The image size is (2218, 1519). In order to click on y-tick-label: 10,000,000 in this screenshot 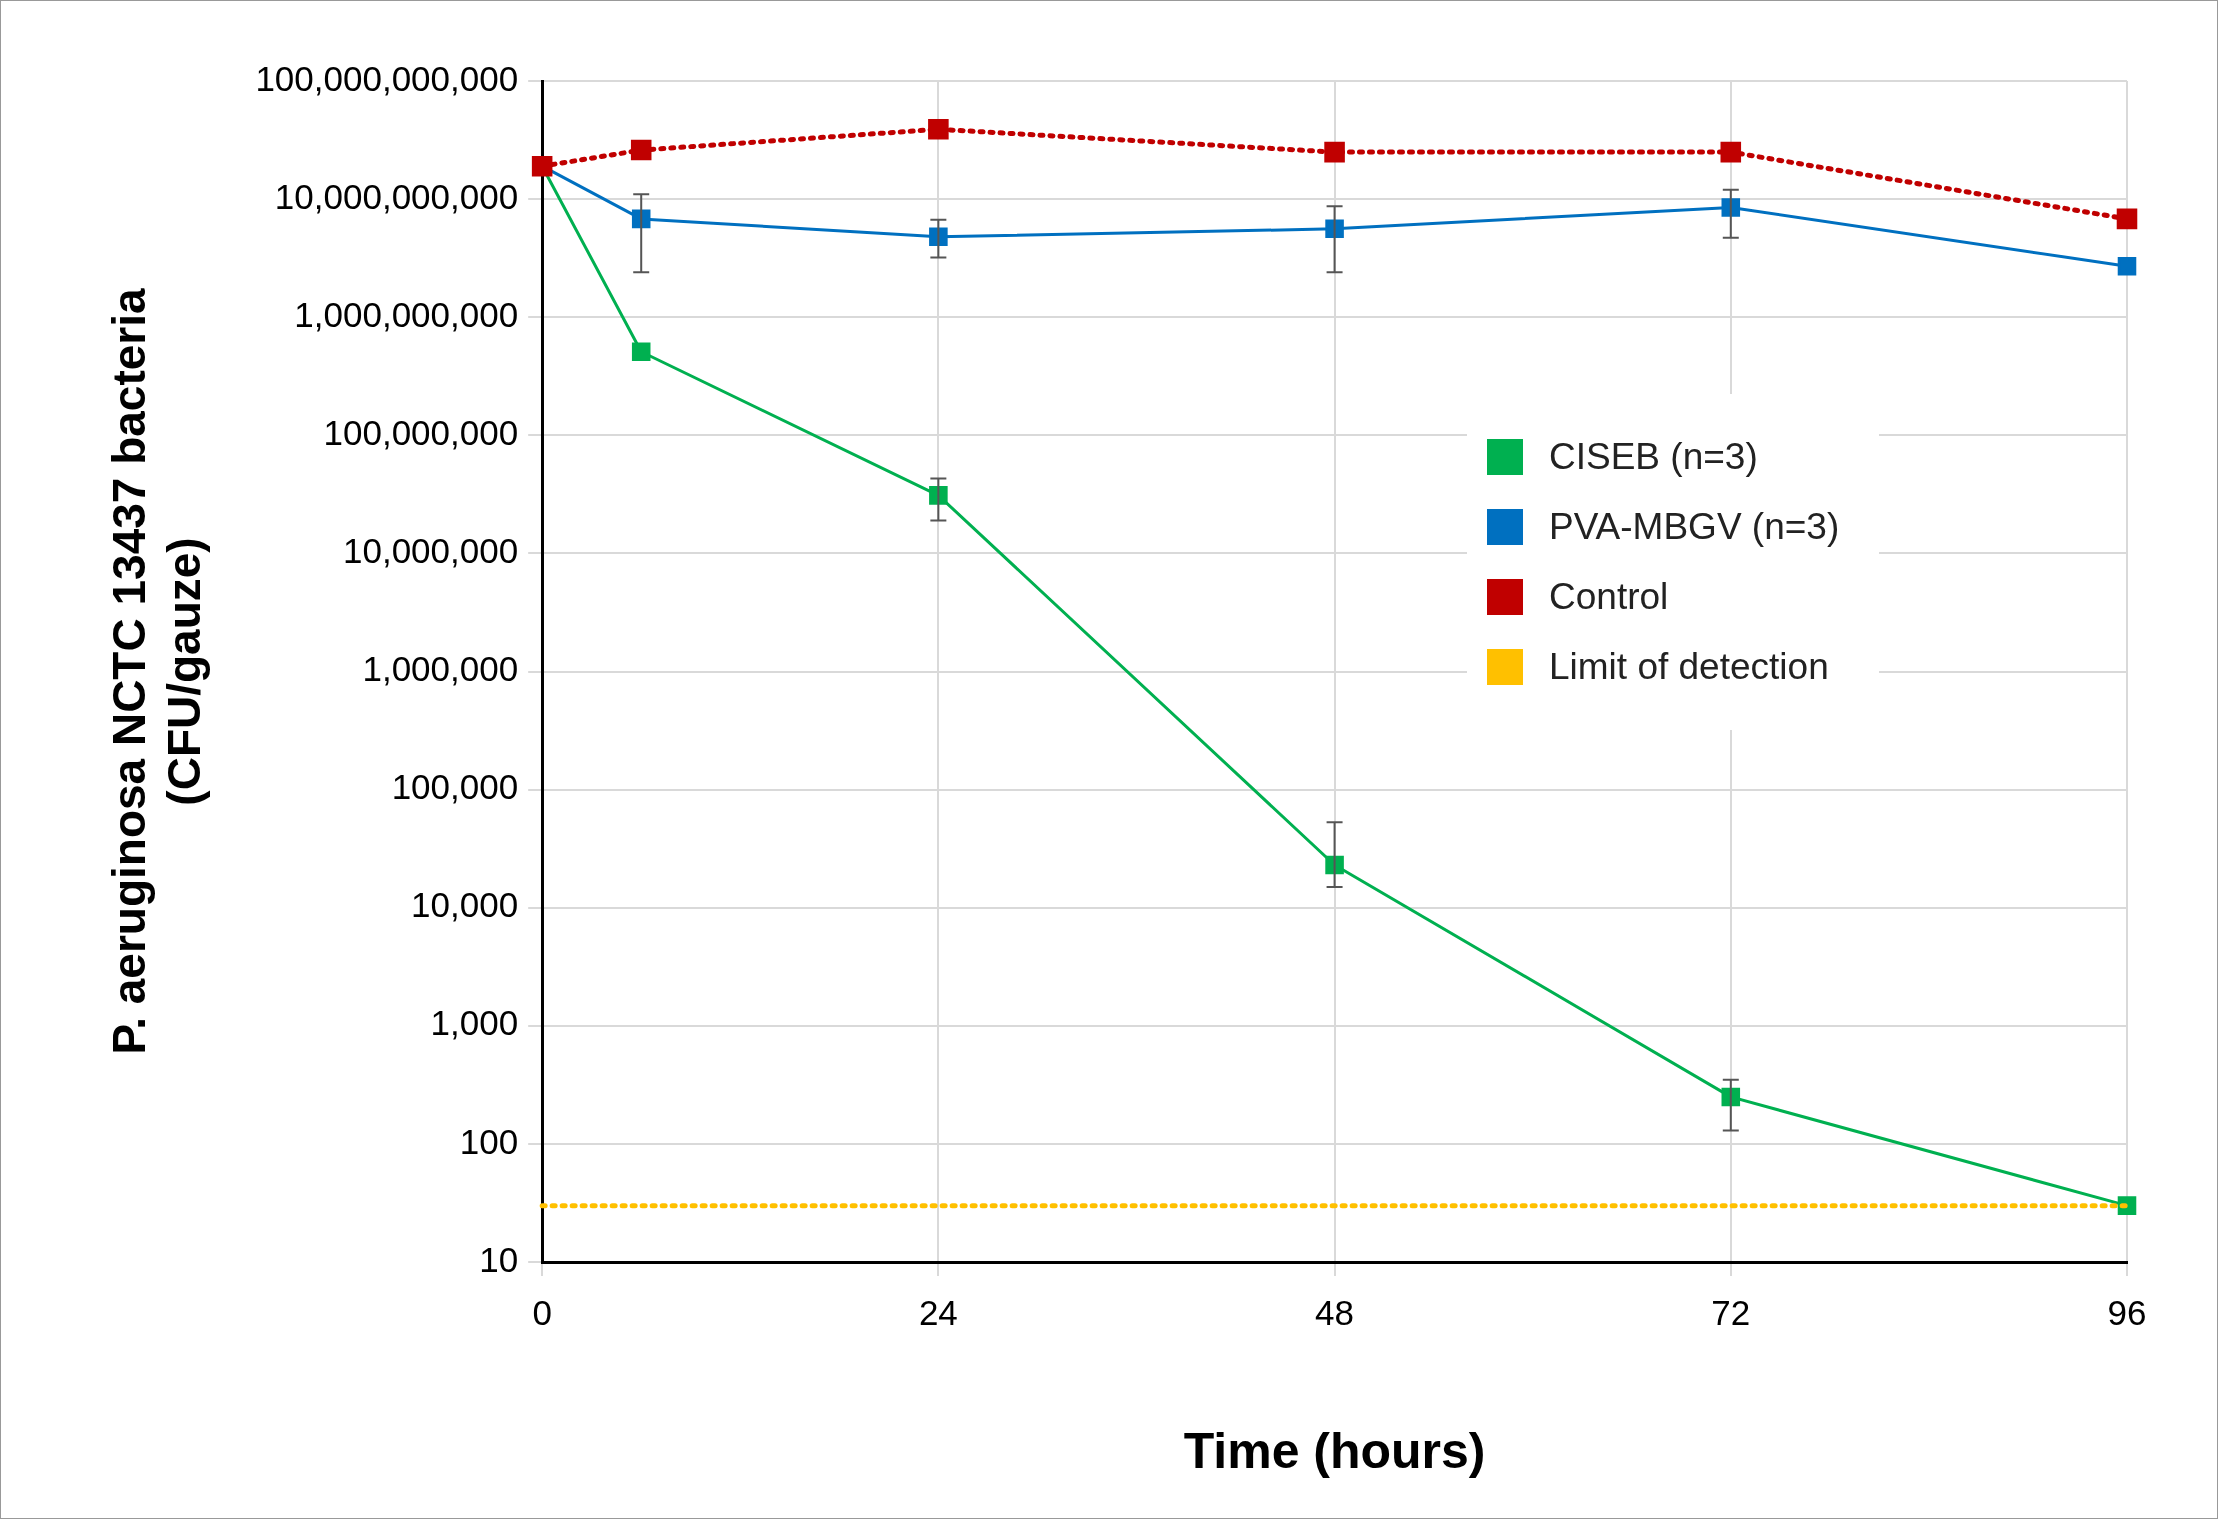, I will do `click(430, 551)`.